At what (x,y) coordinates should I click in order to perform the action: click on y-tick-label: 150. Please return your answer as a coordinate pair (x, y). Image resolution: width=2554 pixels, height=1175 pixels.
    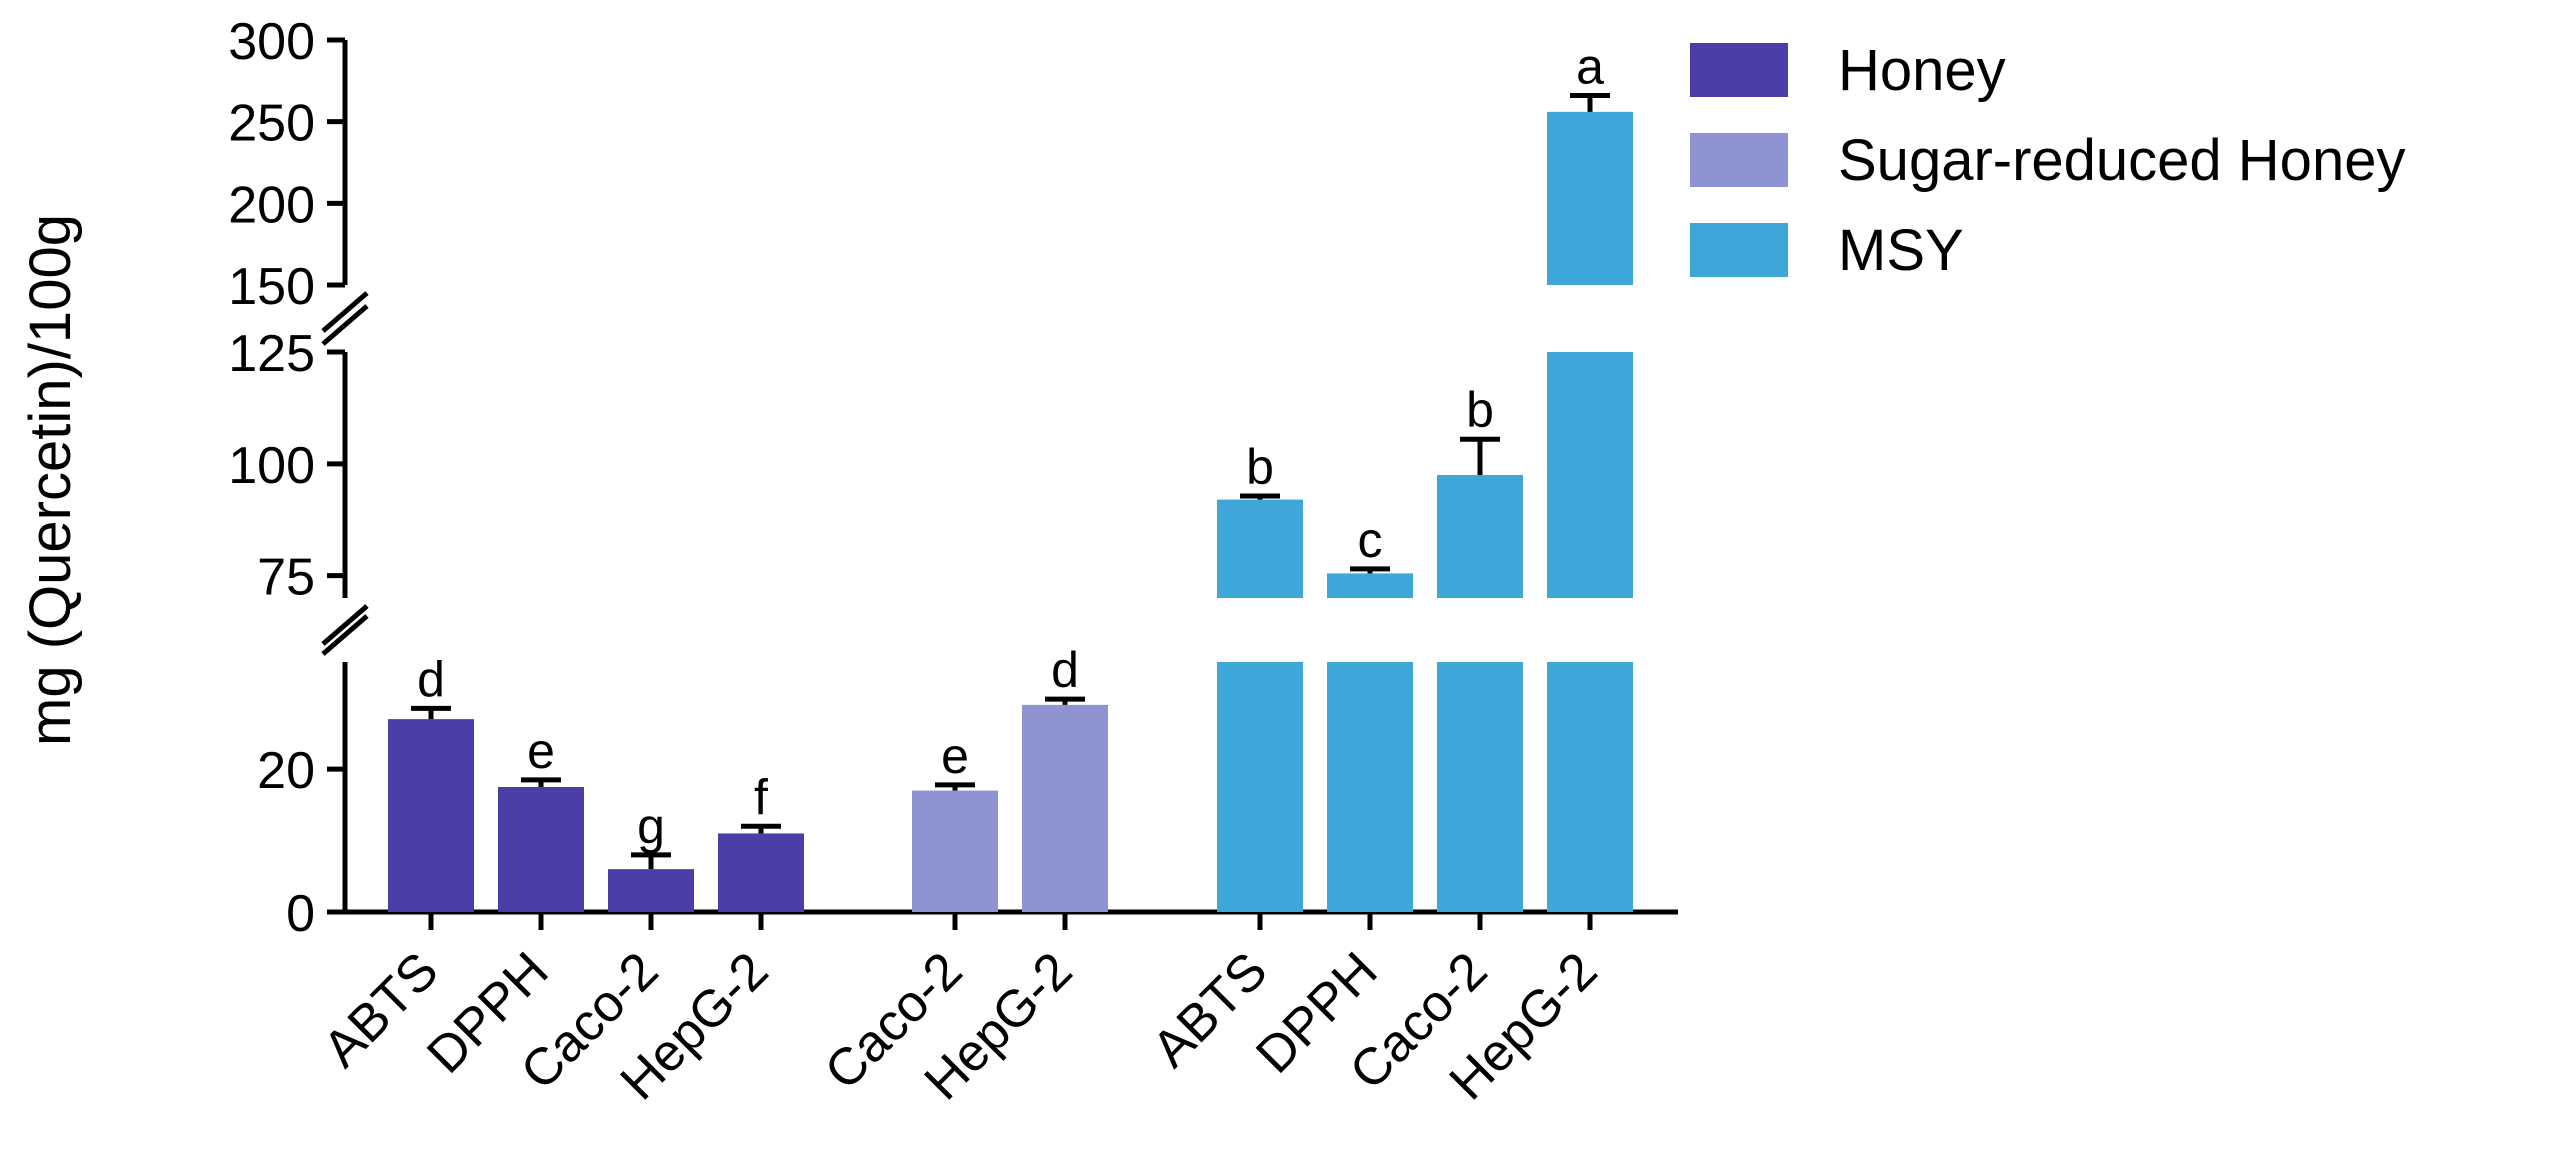
    Looking at the image, I should click on (271, 287).